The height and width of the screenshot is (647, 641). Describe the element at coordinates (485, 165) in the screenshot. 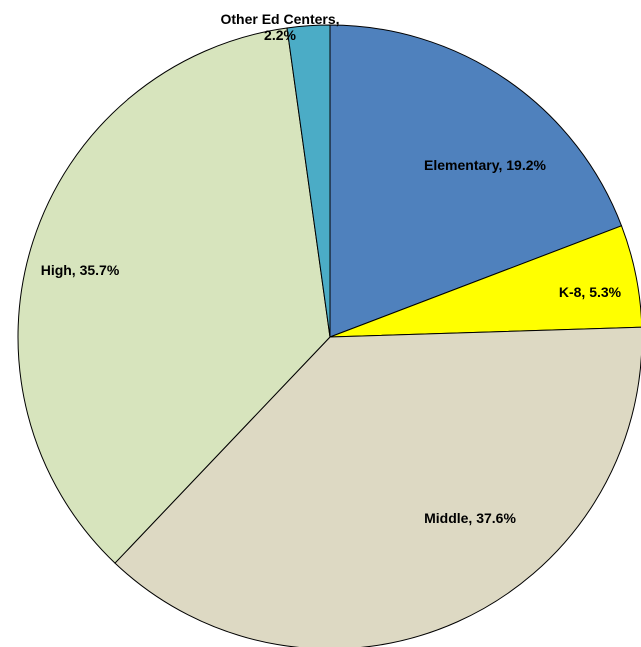

I see `data-label: Elementary, 19.2%` at that location.